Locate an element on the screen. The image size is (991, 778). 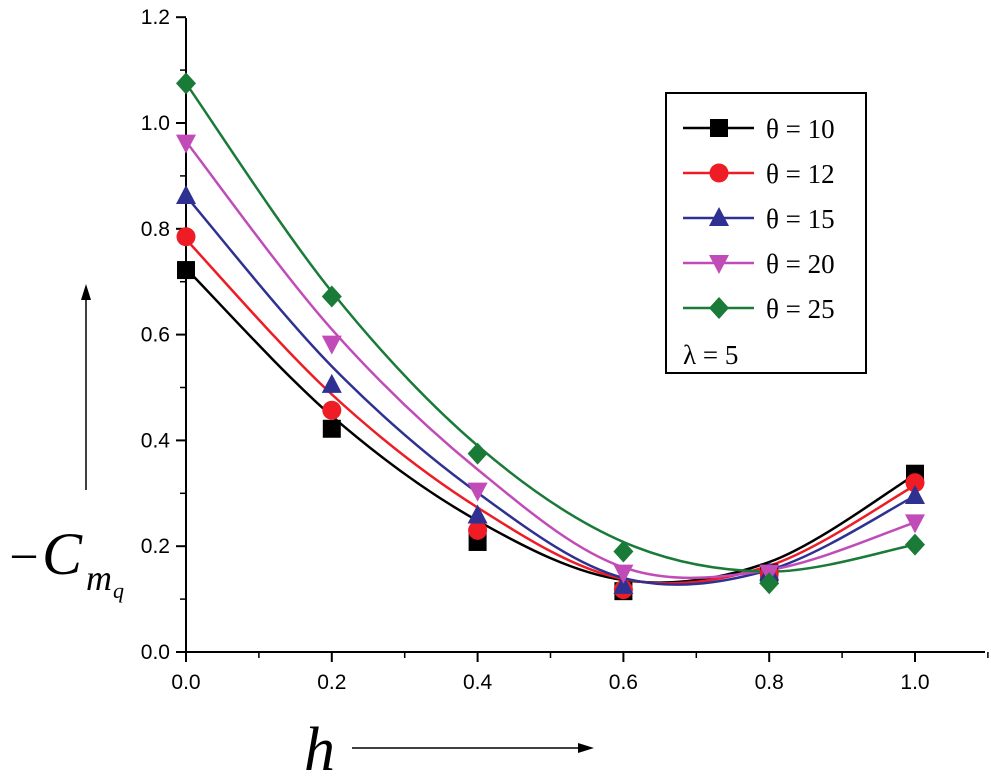
legend-box is located at coordinates (766, 233).